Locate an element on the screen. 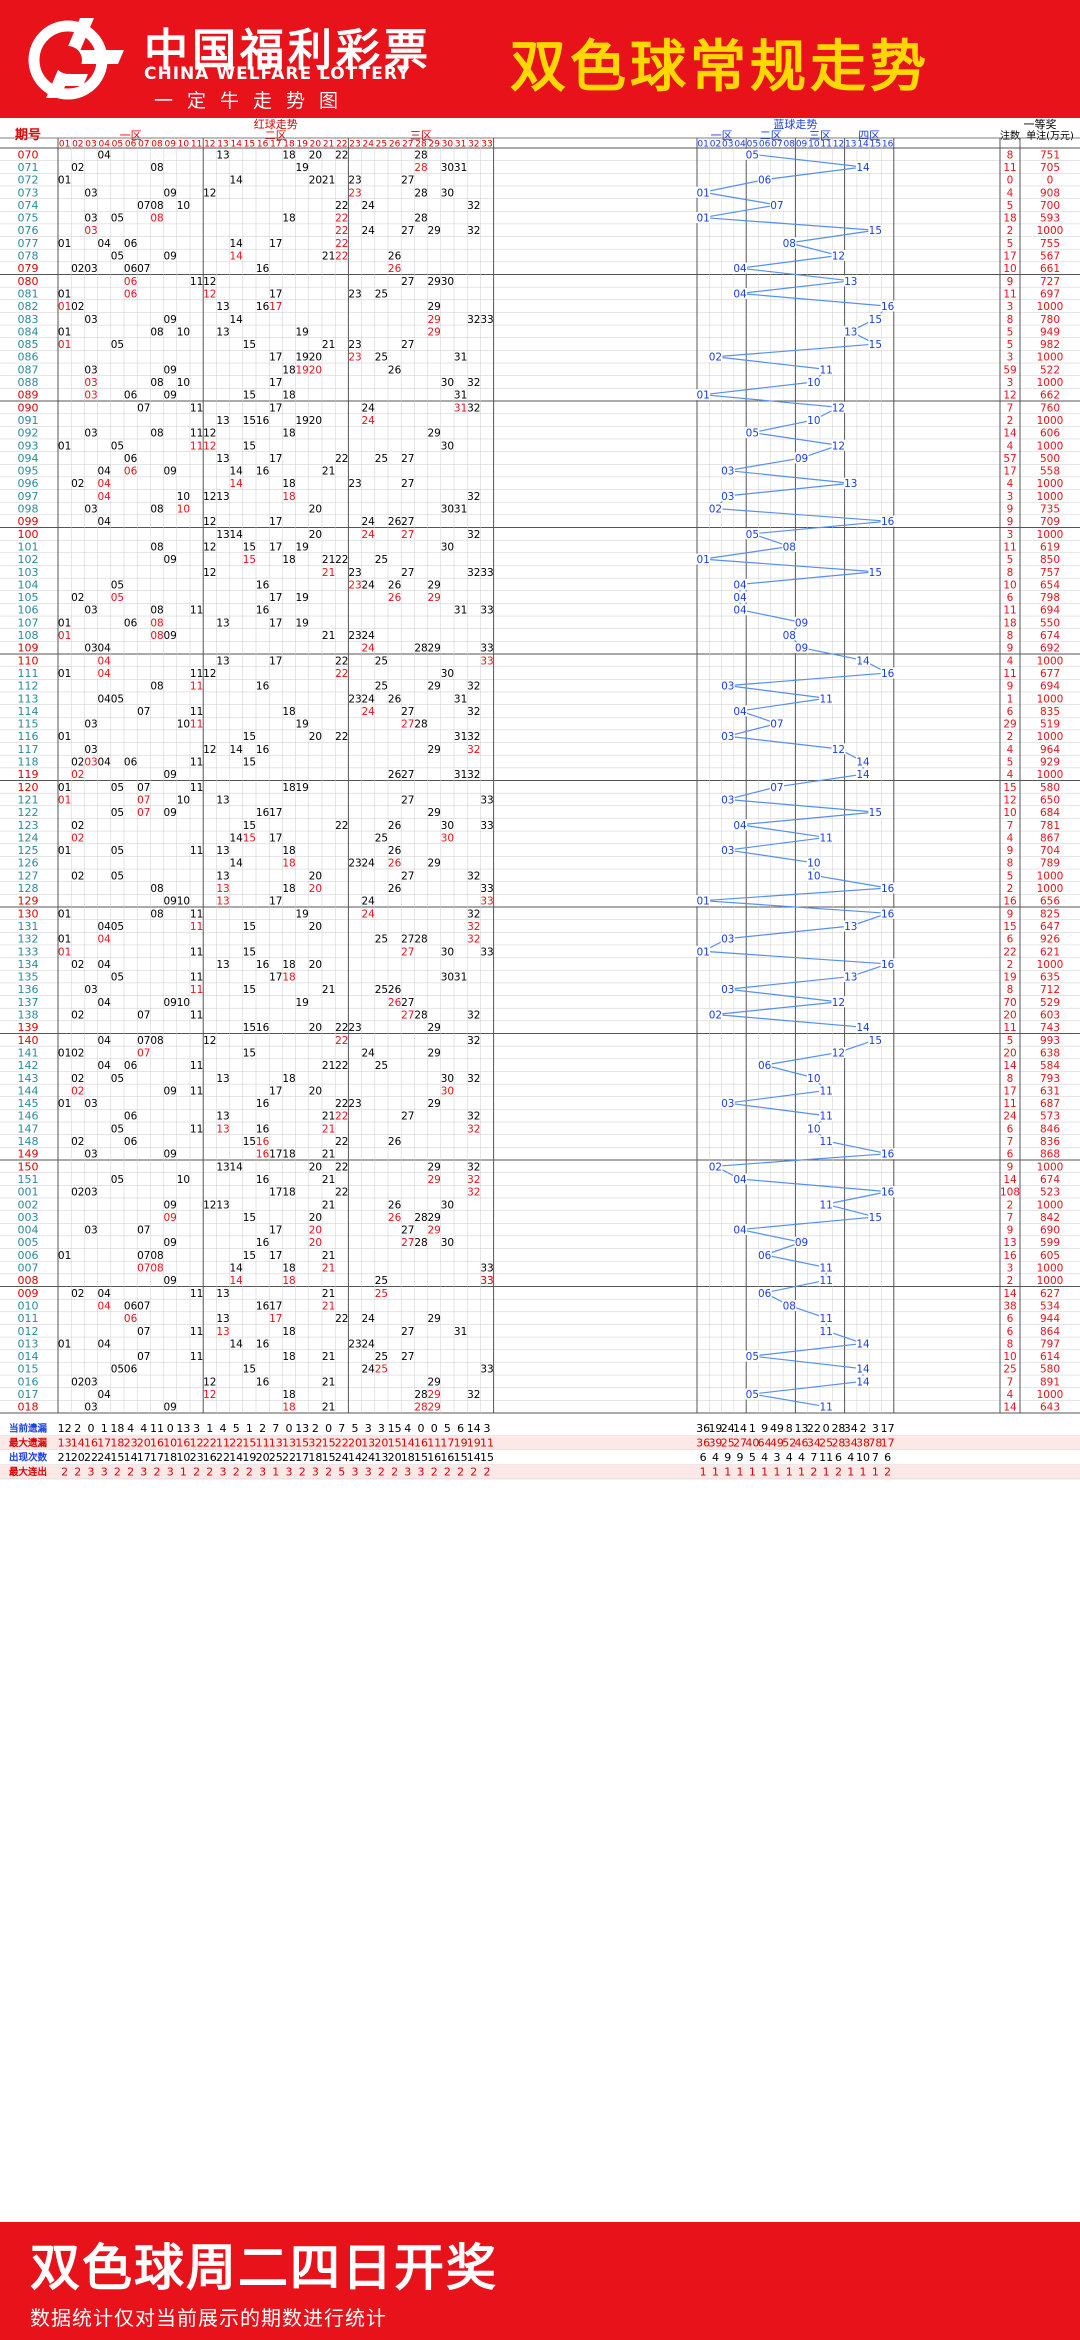 This screenshot has height=2340, width=1080. red-ball-number: 12 is located at coordinates (209, 434).